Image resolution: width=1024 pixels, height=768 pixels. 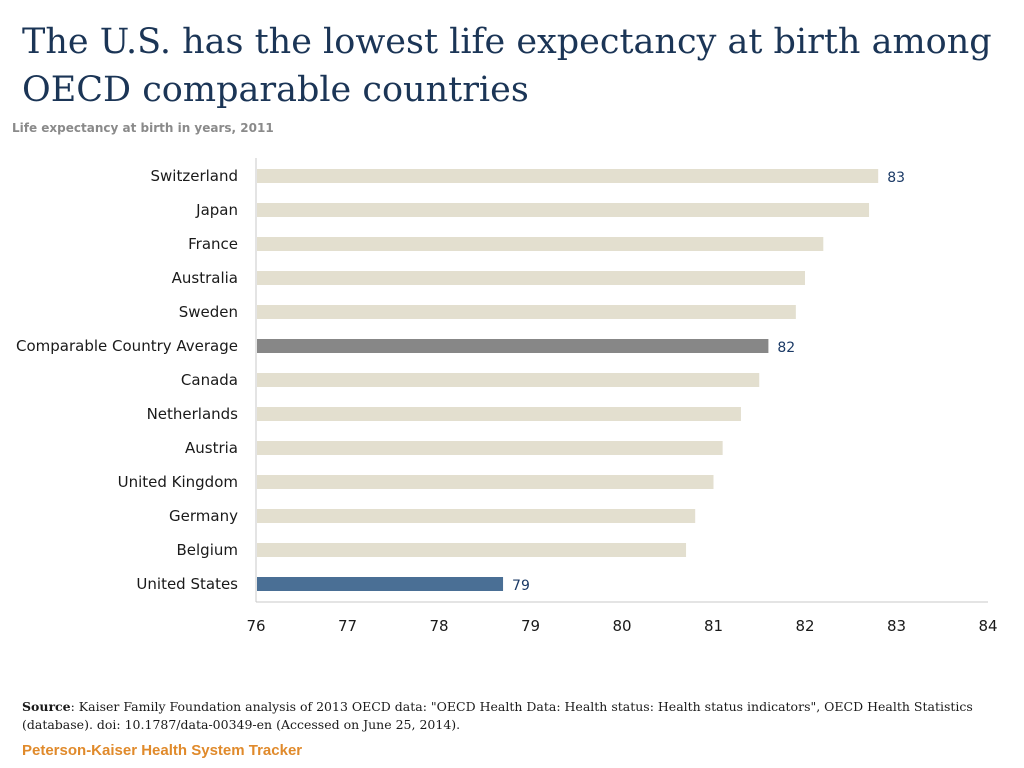 I want to click on x-tick-label-77: 77, so click(x=347, y=626).